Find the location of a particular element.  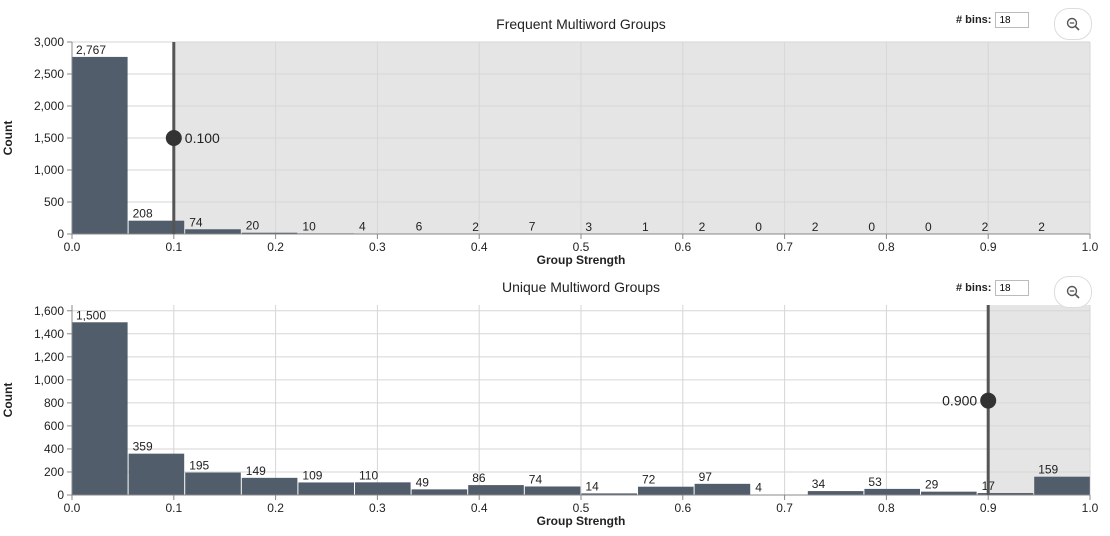

y-tick-label: 2,500 is located at coordinates (49, 74).